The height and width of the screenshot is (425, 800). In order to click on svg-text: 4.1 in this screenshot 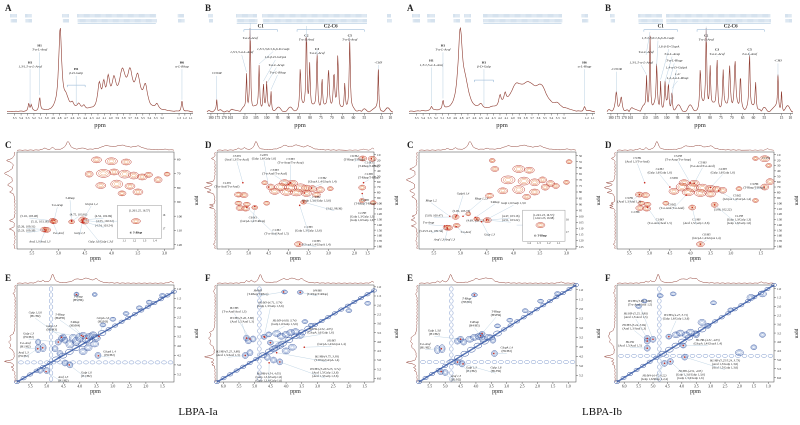, I will do `click(506, 118)`.